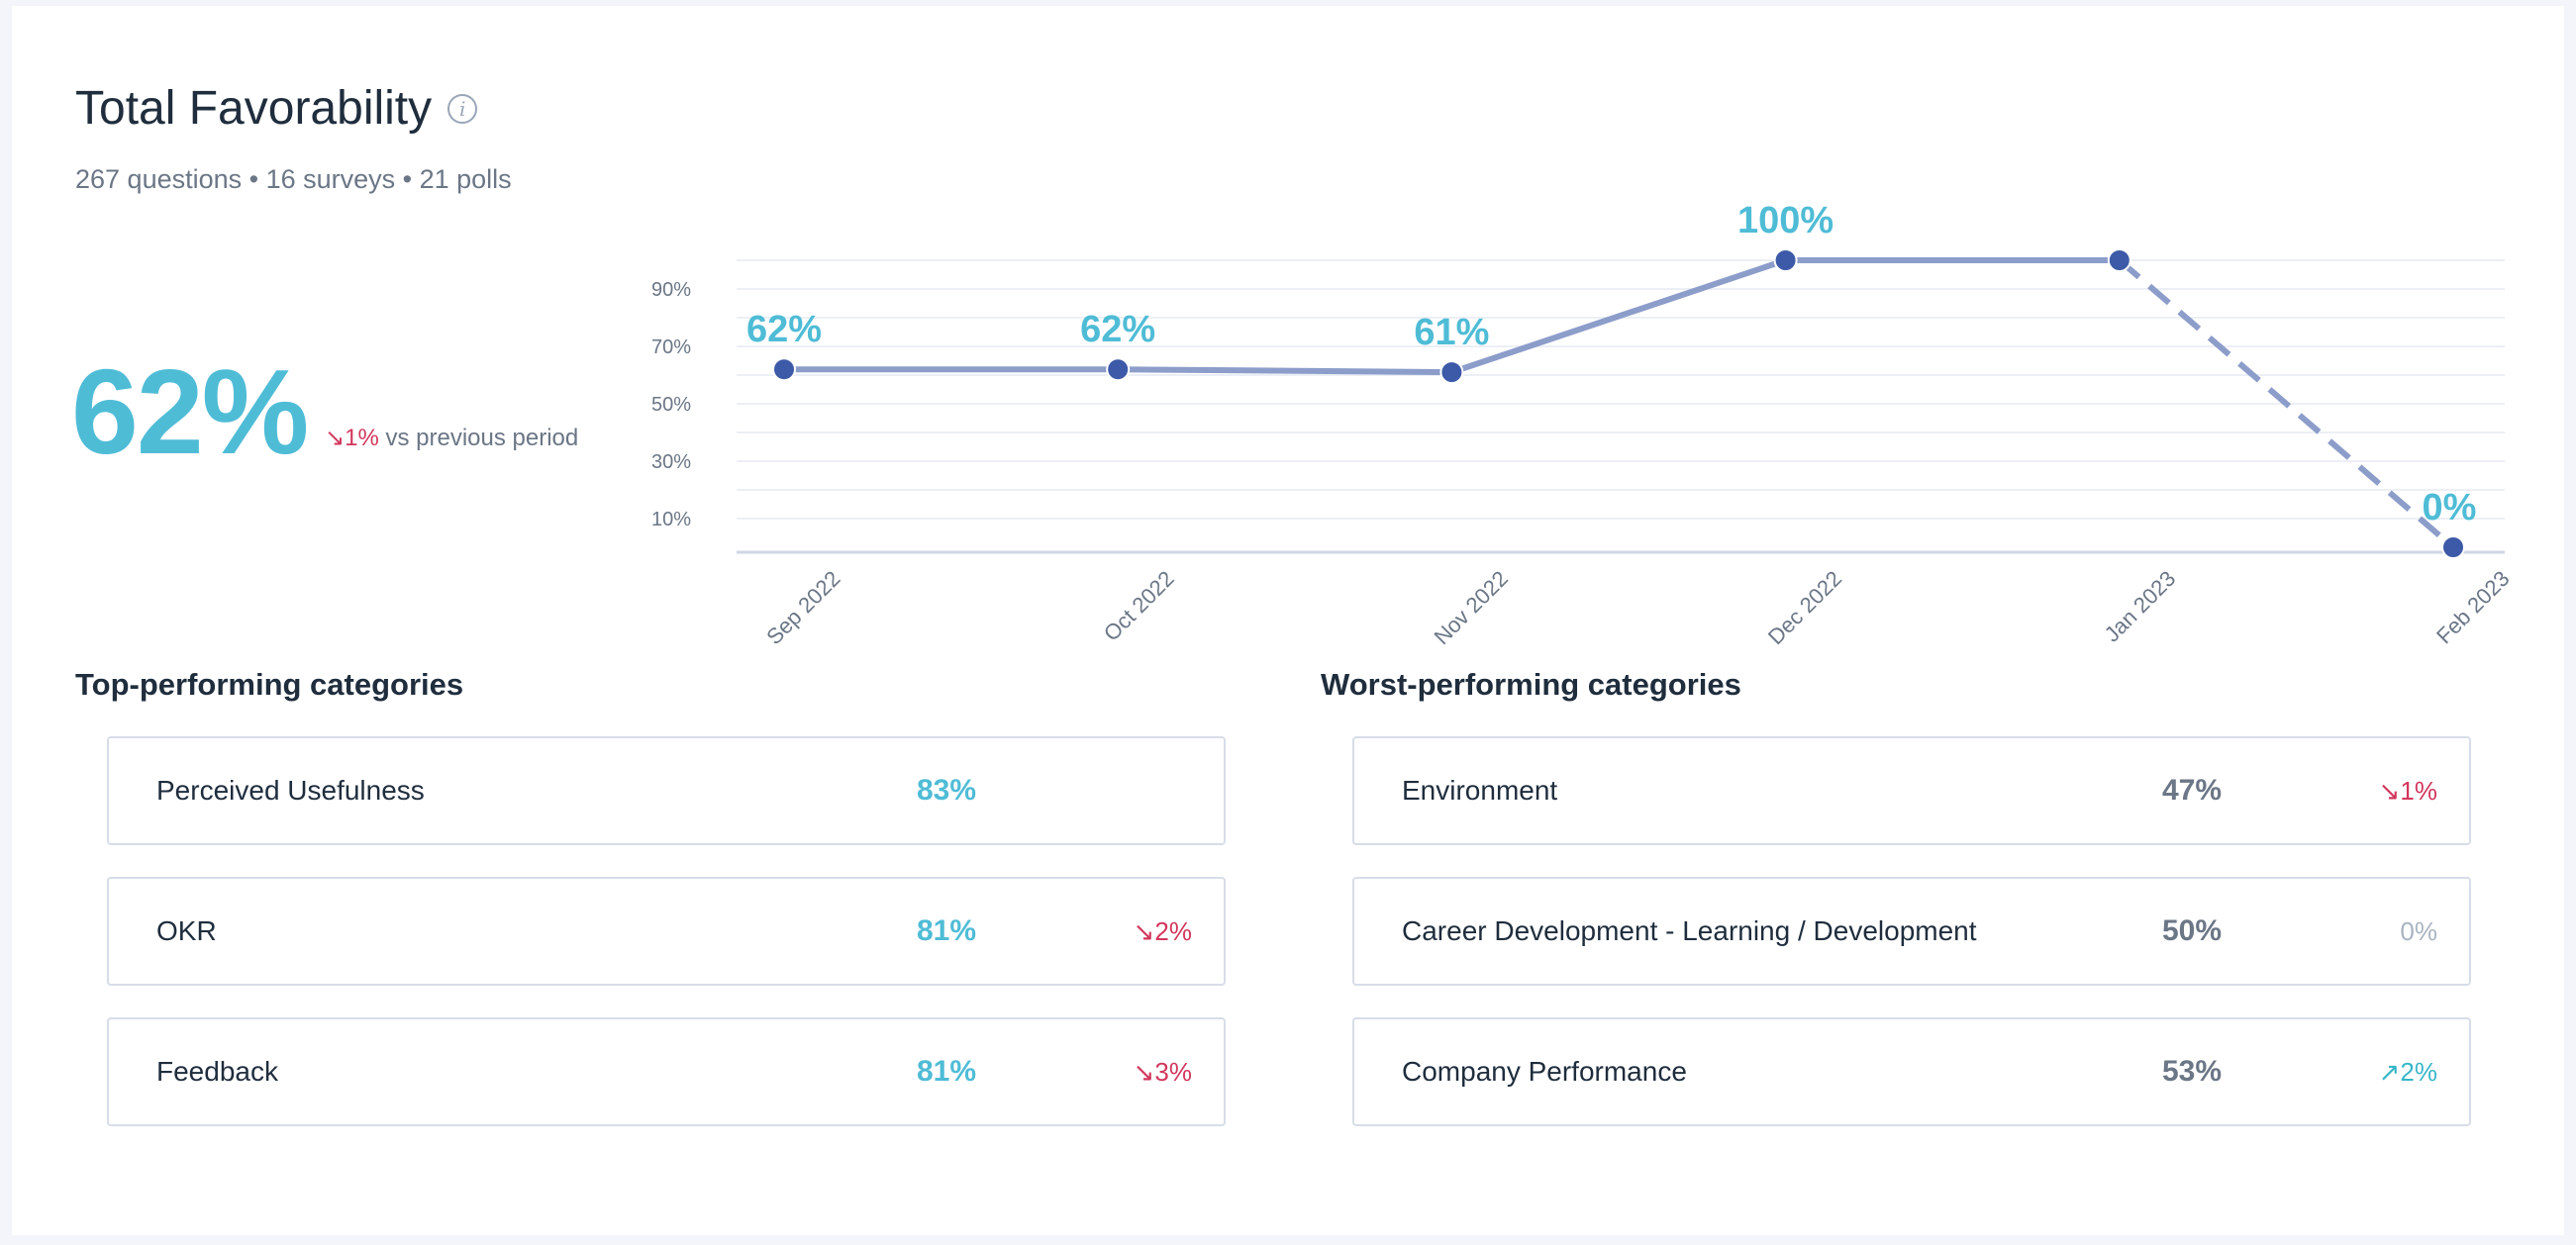 The width and height of the screenshot is (2576, 1245). I want to click on info-icon: i, so click(463, 108).